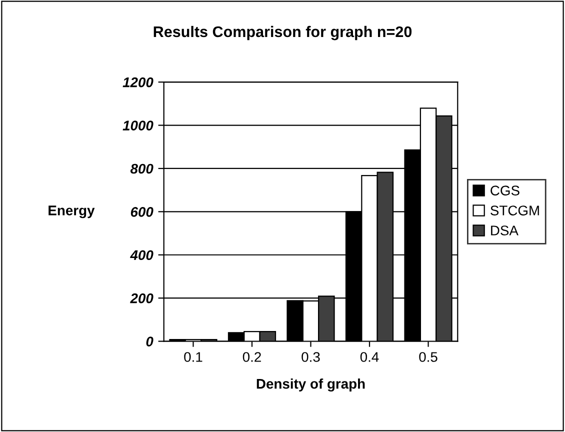  What do you see at coordinates (138, 82) in the screenshot?
I see `y-tick-label: 1200` at bounding box center [138, 82].